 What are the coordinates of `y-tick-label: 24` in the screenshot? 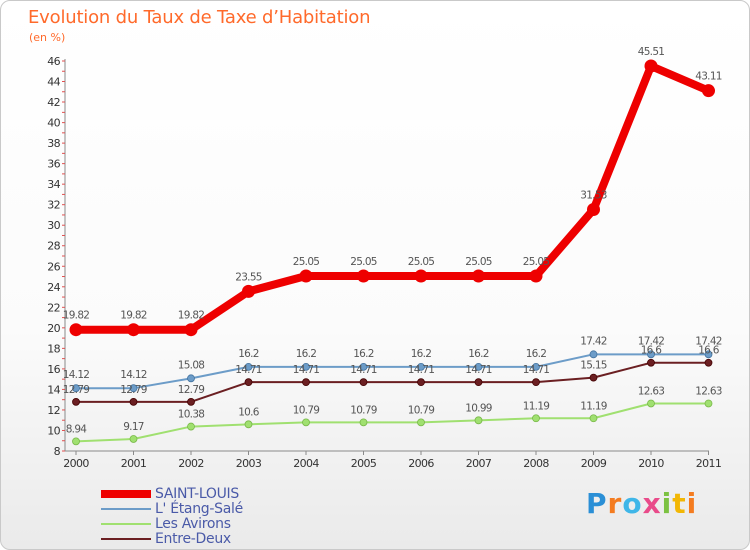 It's located at (53, 287).